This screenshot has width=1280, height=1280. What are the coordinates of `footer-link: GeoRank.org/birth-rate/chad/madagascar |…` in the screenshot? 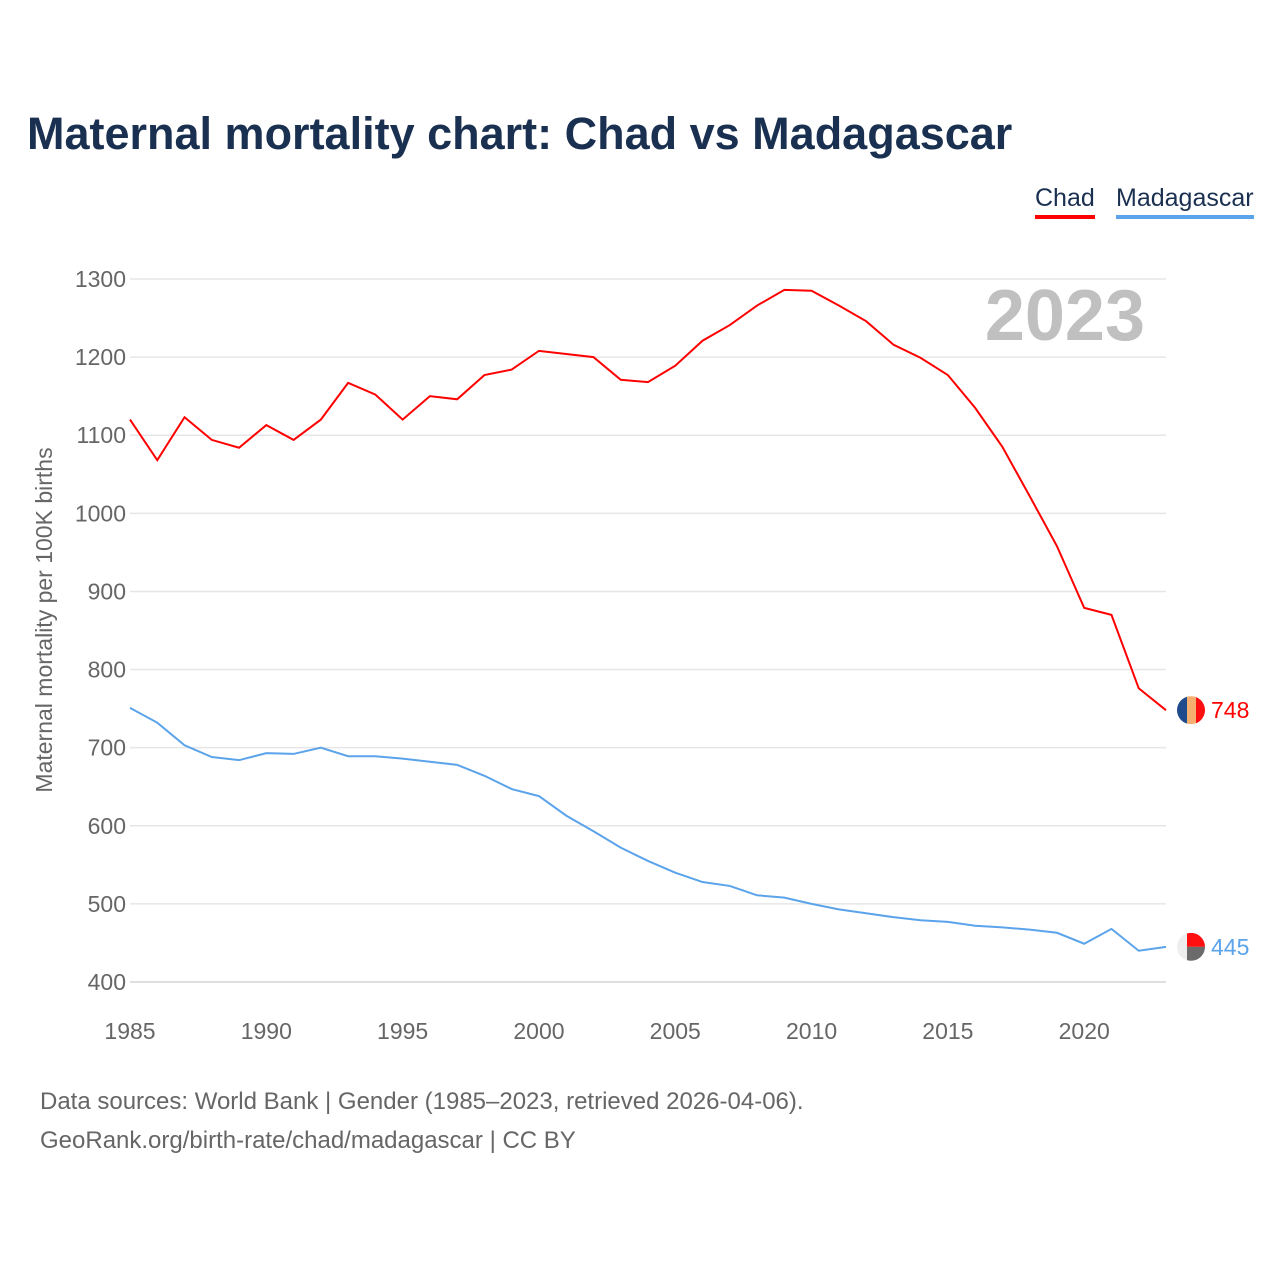 It's located at (308, 1140).